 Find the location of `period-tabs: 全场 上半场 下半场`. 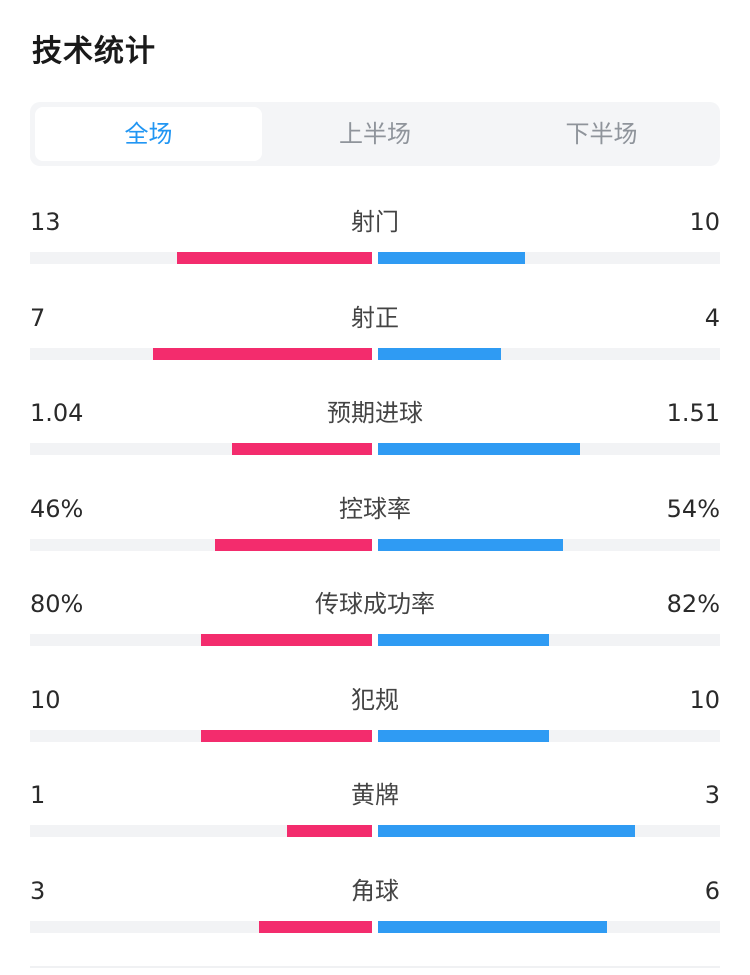

period-tabs: 全场 上半场 下半场 is located at coordinates (375, 134).